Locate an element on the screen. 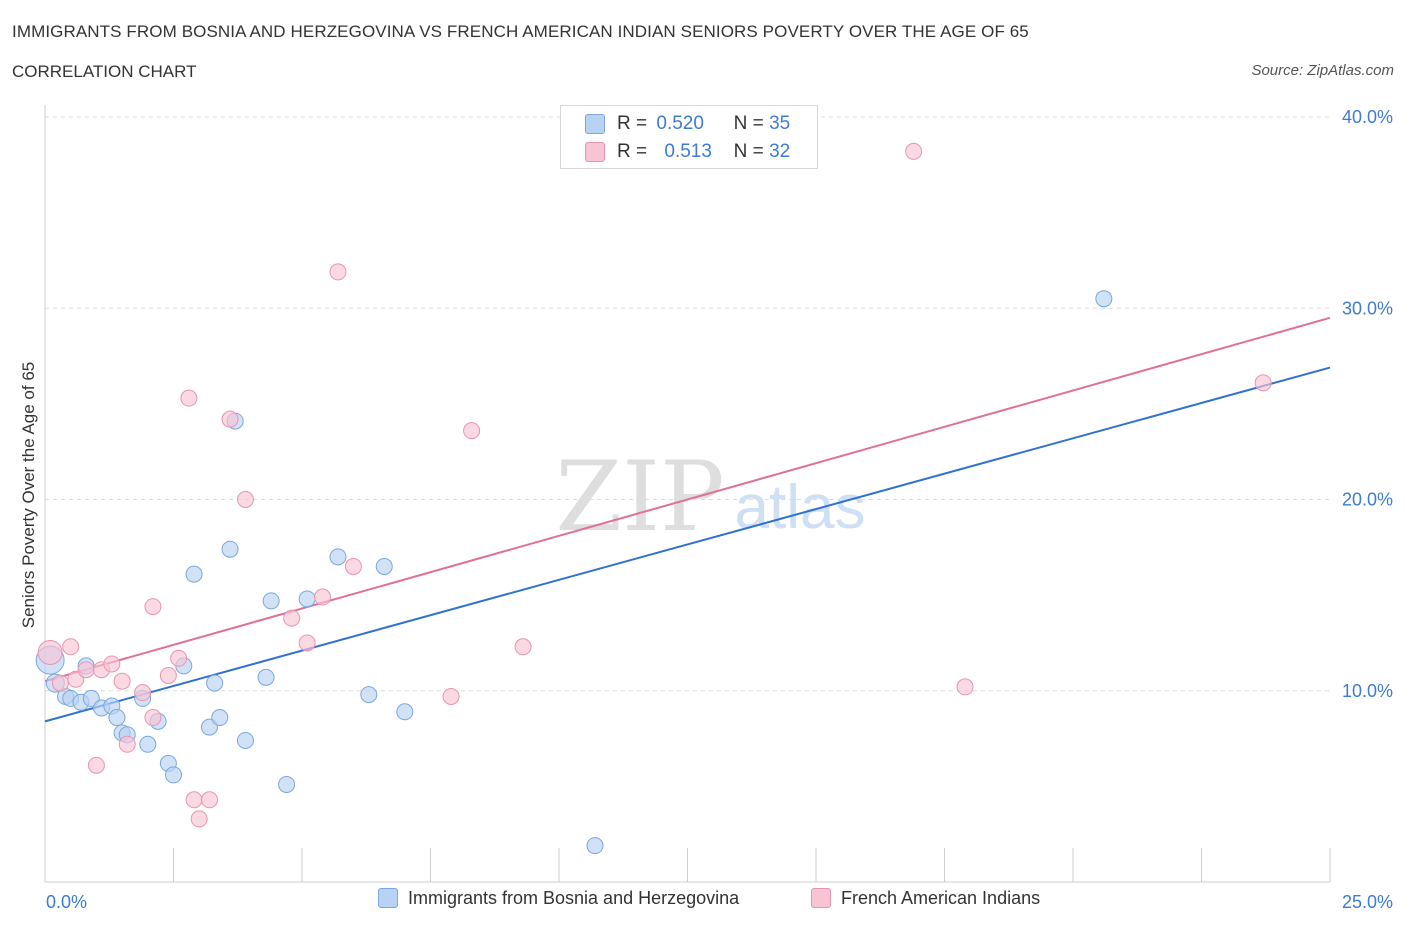  r-value: 0.513 is located at coordinates (688, 151).